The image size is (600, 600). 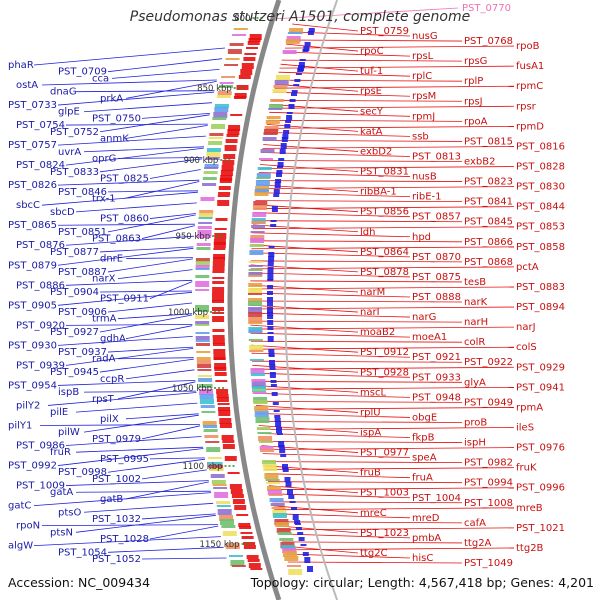 What do you see at coordinates (370, 473) in the screenshot?
I see `gene-label-right: fruB` at bounding box center [370, 473].